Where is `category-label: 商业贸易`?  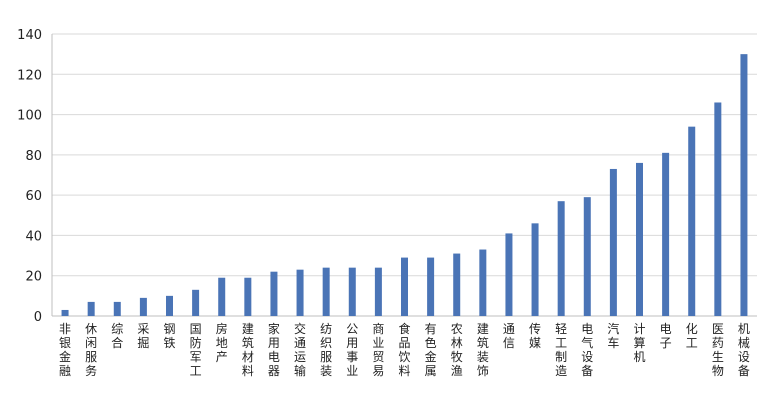 category-label: 商业贸易 is located at coordinates (378, 349).